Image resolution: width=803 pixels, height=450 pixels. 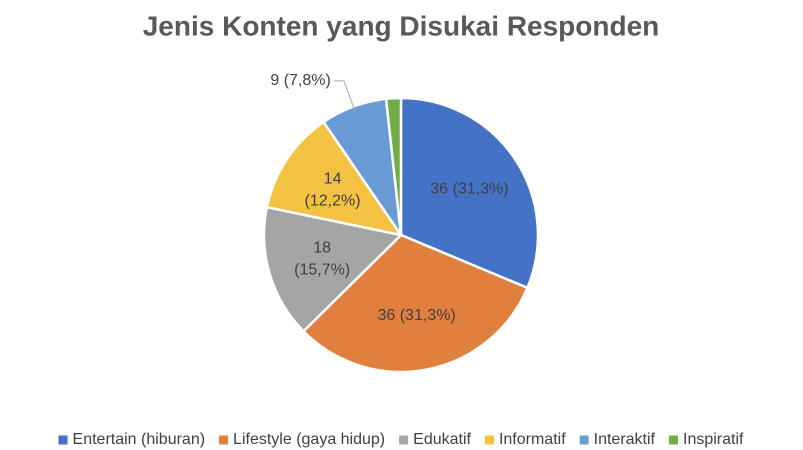 I want to click on data-label: 9 (7,8%), so click(x=300, y=80).